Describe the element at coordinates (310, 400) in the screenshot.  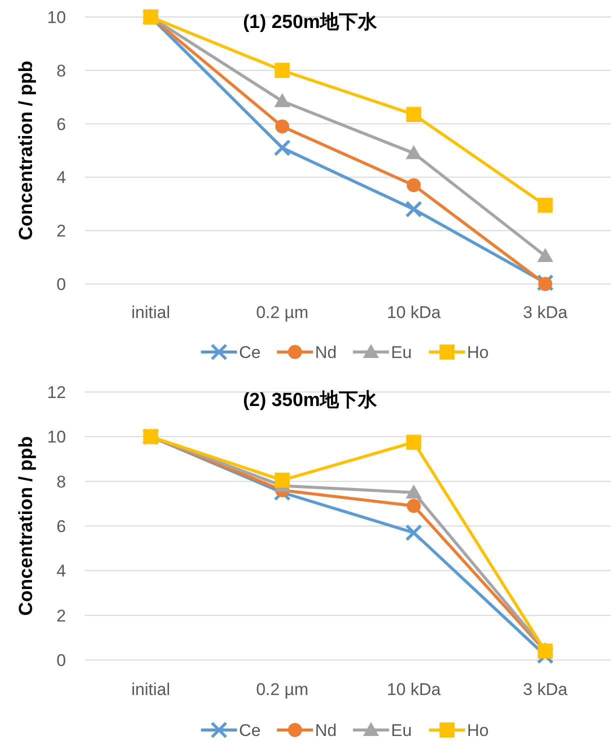
I see `chart-title: (2) 350m地下水` at that location.